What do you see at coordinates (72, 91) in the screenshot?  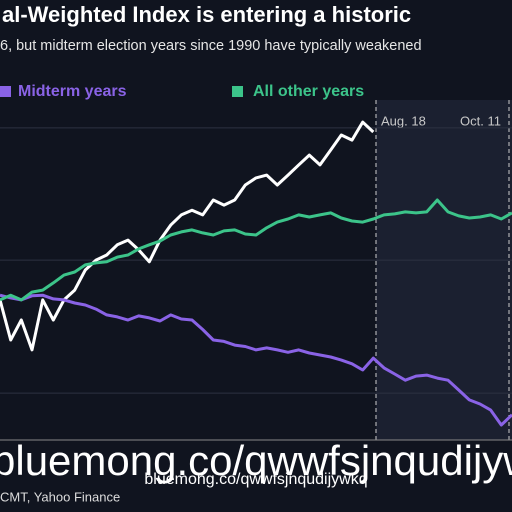 I see `legend-label: Midterm years` at bounding box center [72, 91].